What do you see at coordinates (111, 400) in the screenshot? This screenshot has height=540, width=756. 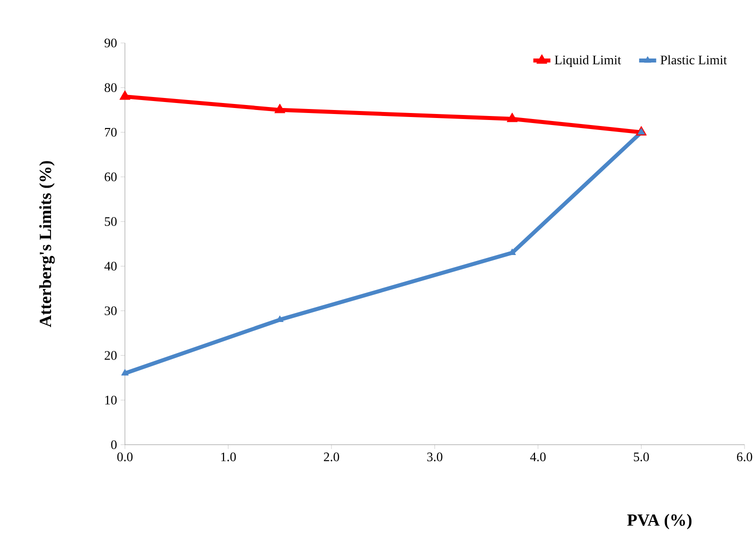 I see `y-tick-label: 10` at bounding box center [111, 400].